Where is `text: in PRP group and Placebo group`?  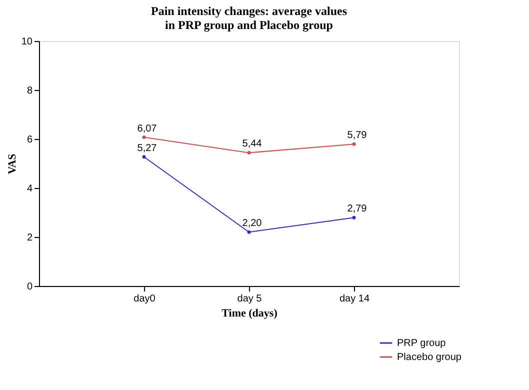 text: in PRP group and Placebo group is located at coordinates (249, 25).